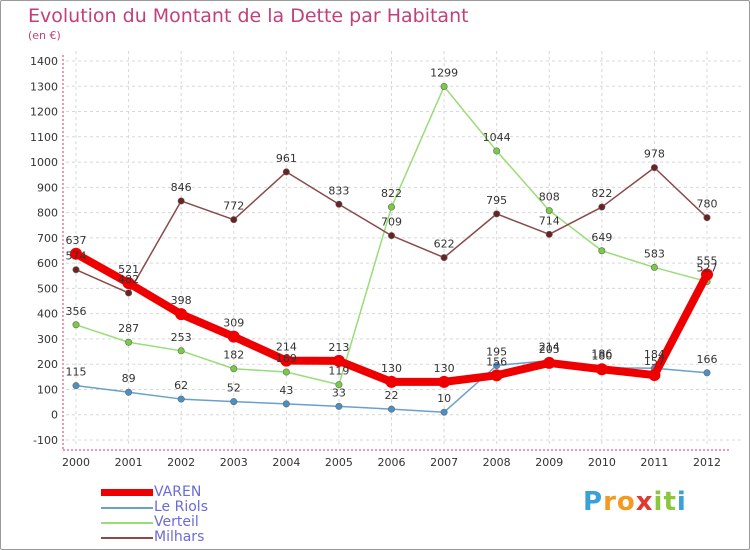  What do you see at coordinates (201, 537) in the screenshot?
I see `legend-item-milhars: Milhars` at bounding box center [201, 537].